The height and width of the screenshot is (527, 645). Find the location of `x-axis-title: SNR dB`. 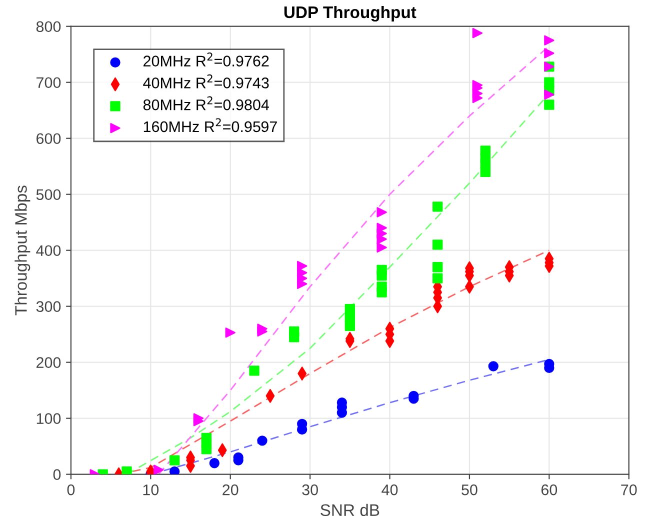

x-axis-title: SNR dB is located at coordinates (350, 510).